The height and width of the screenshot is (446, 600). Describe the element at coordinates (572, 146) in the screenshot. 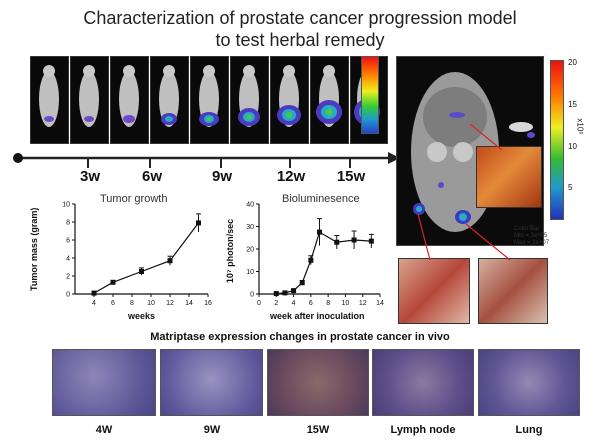

I see `cbar-tick-10: 10` at that location.